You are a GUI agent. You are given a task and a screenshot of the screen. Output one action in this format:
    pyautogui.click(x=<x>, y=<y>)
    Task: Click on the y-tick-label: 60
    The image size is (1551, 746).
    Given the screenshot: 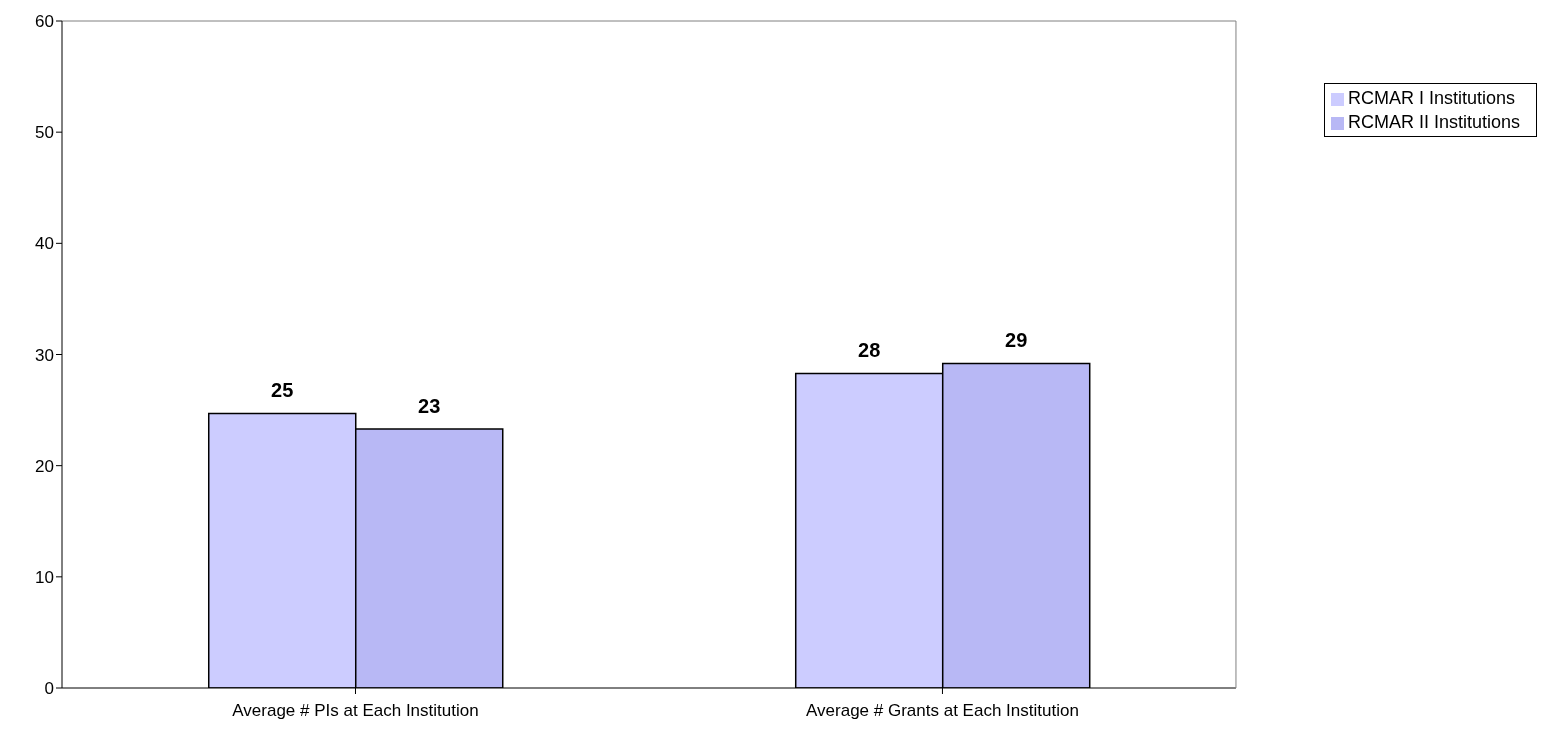 What is the action you would take?
    pyautogui.click(x=44, y=22)
    